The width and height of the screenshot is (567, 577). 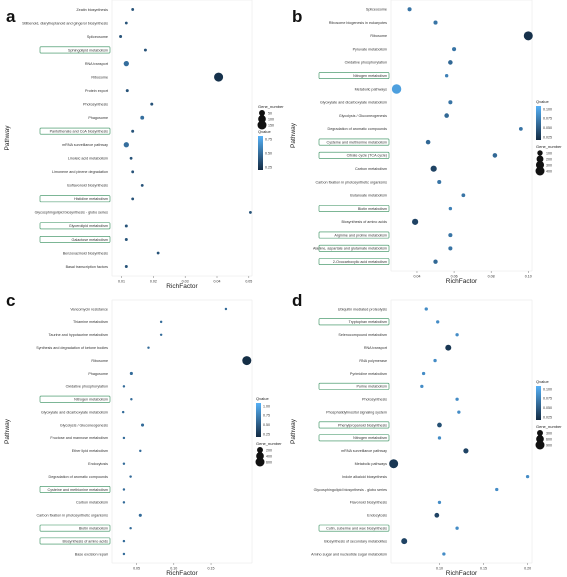 What do you see at coordinates (367, 156) in the screenshot?
I see `y-category-label: Citrate cycle (TCA cycle)` at bounding box center [367, 156].